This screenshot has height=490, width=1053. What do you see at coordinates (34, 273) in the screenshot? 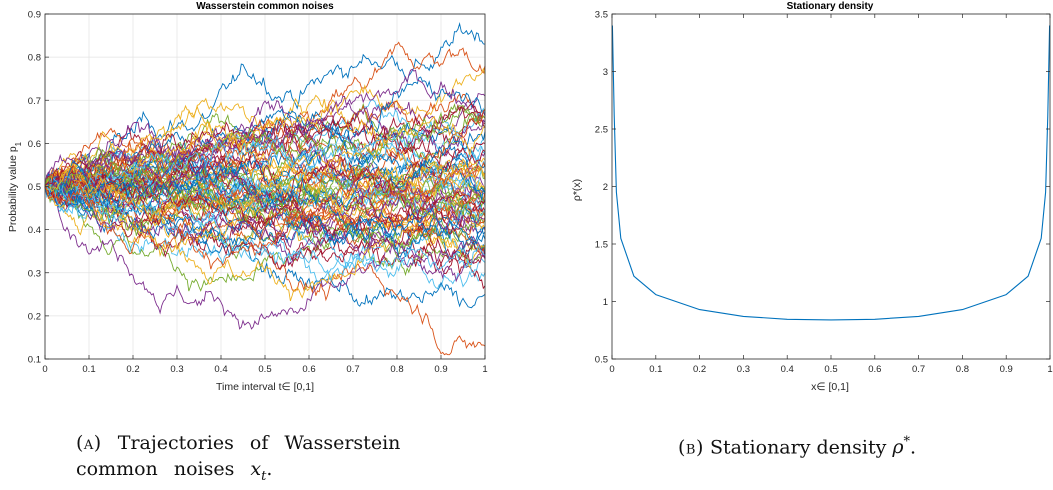
I see `y-tick-label: 0.3` at bounding box center [34, 273].